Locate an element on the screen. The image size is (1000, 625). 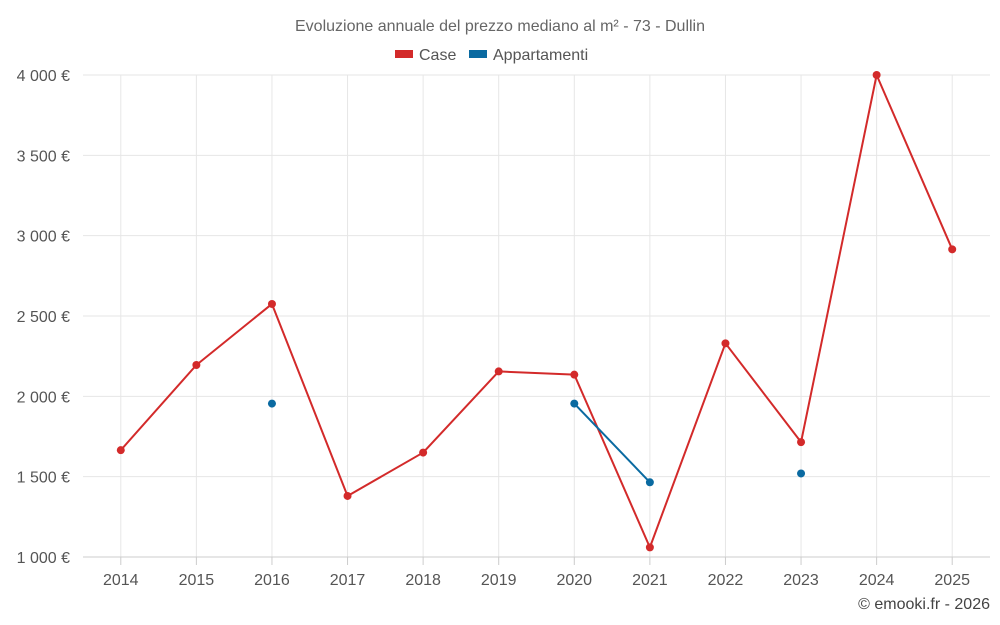
x-tick-label: 2024 is located at coordinates (877, 580).